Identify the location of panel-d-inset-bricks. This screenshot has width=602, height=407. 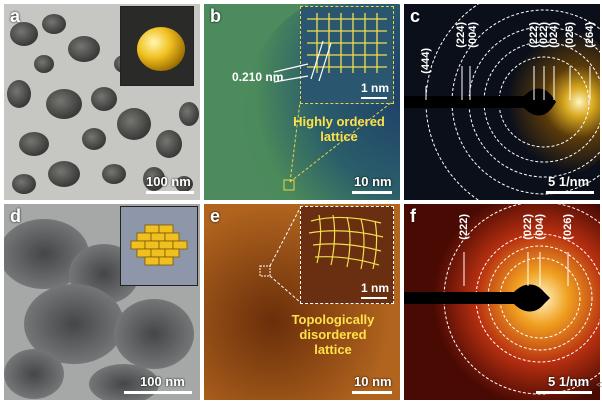
(159, 246).